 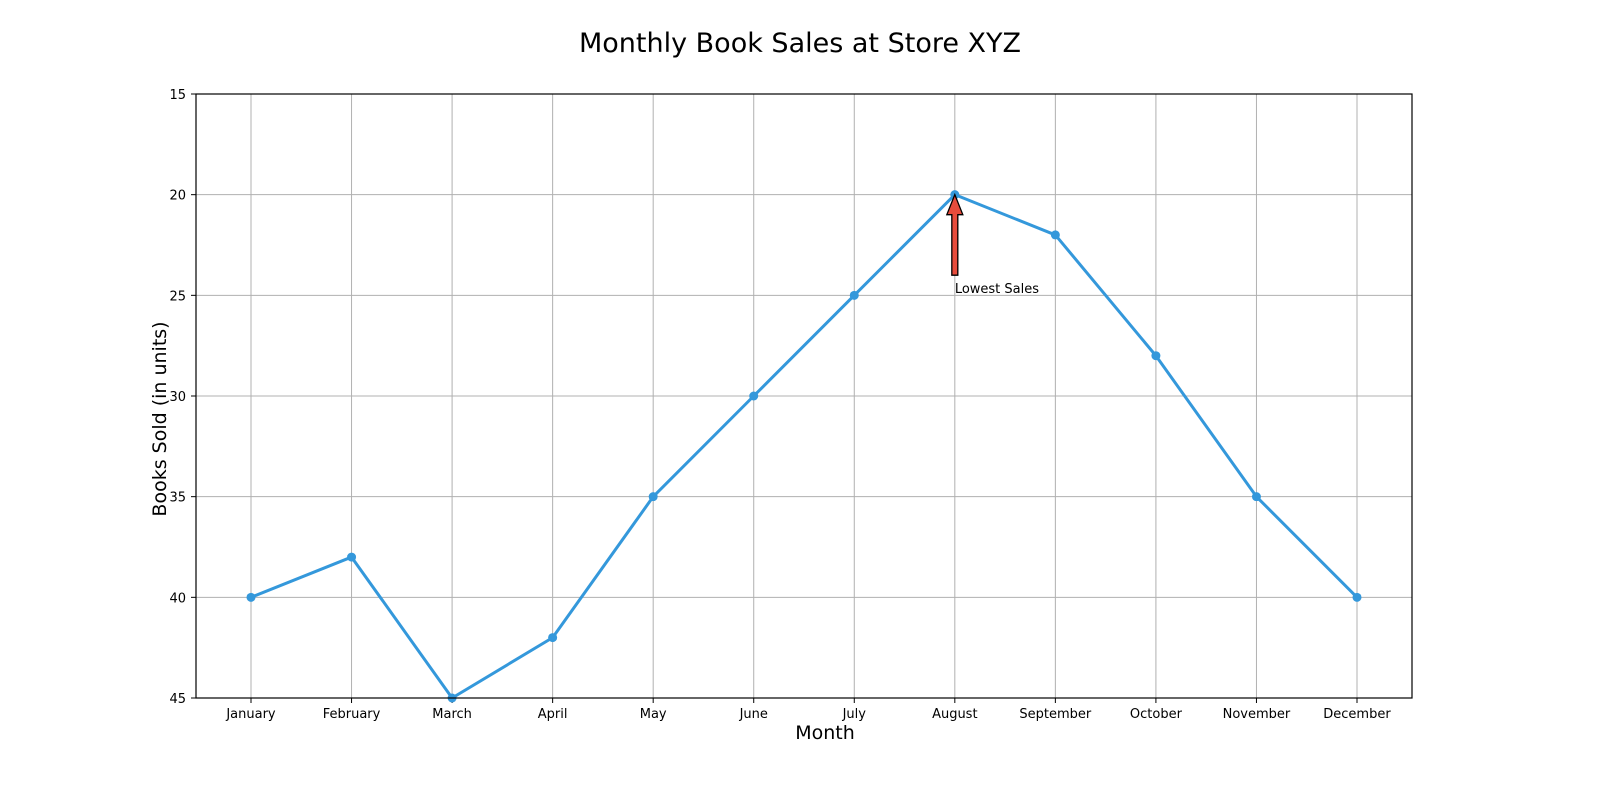 I want to click on x-tick-label: January, so click(x=250, y=714).